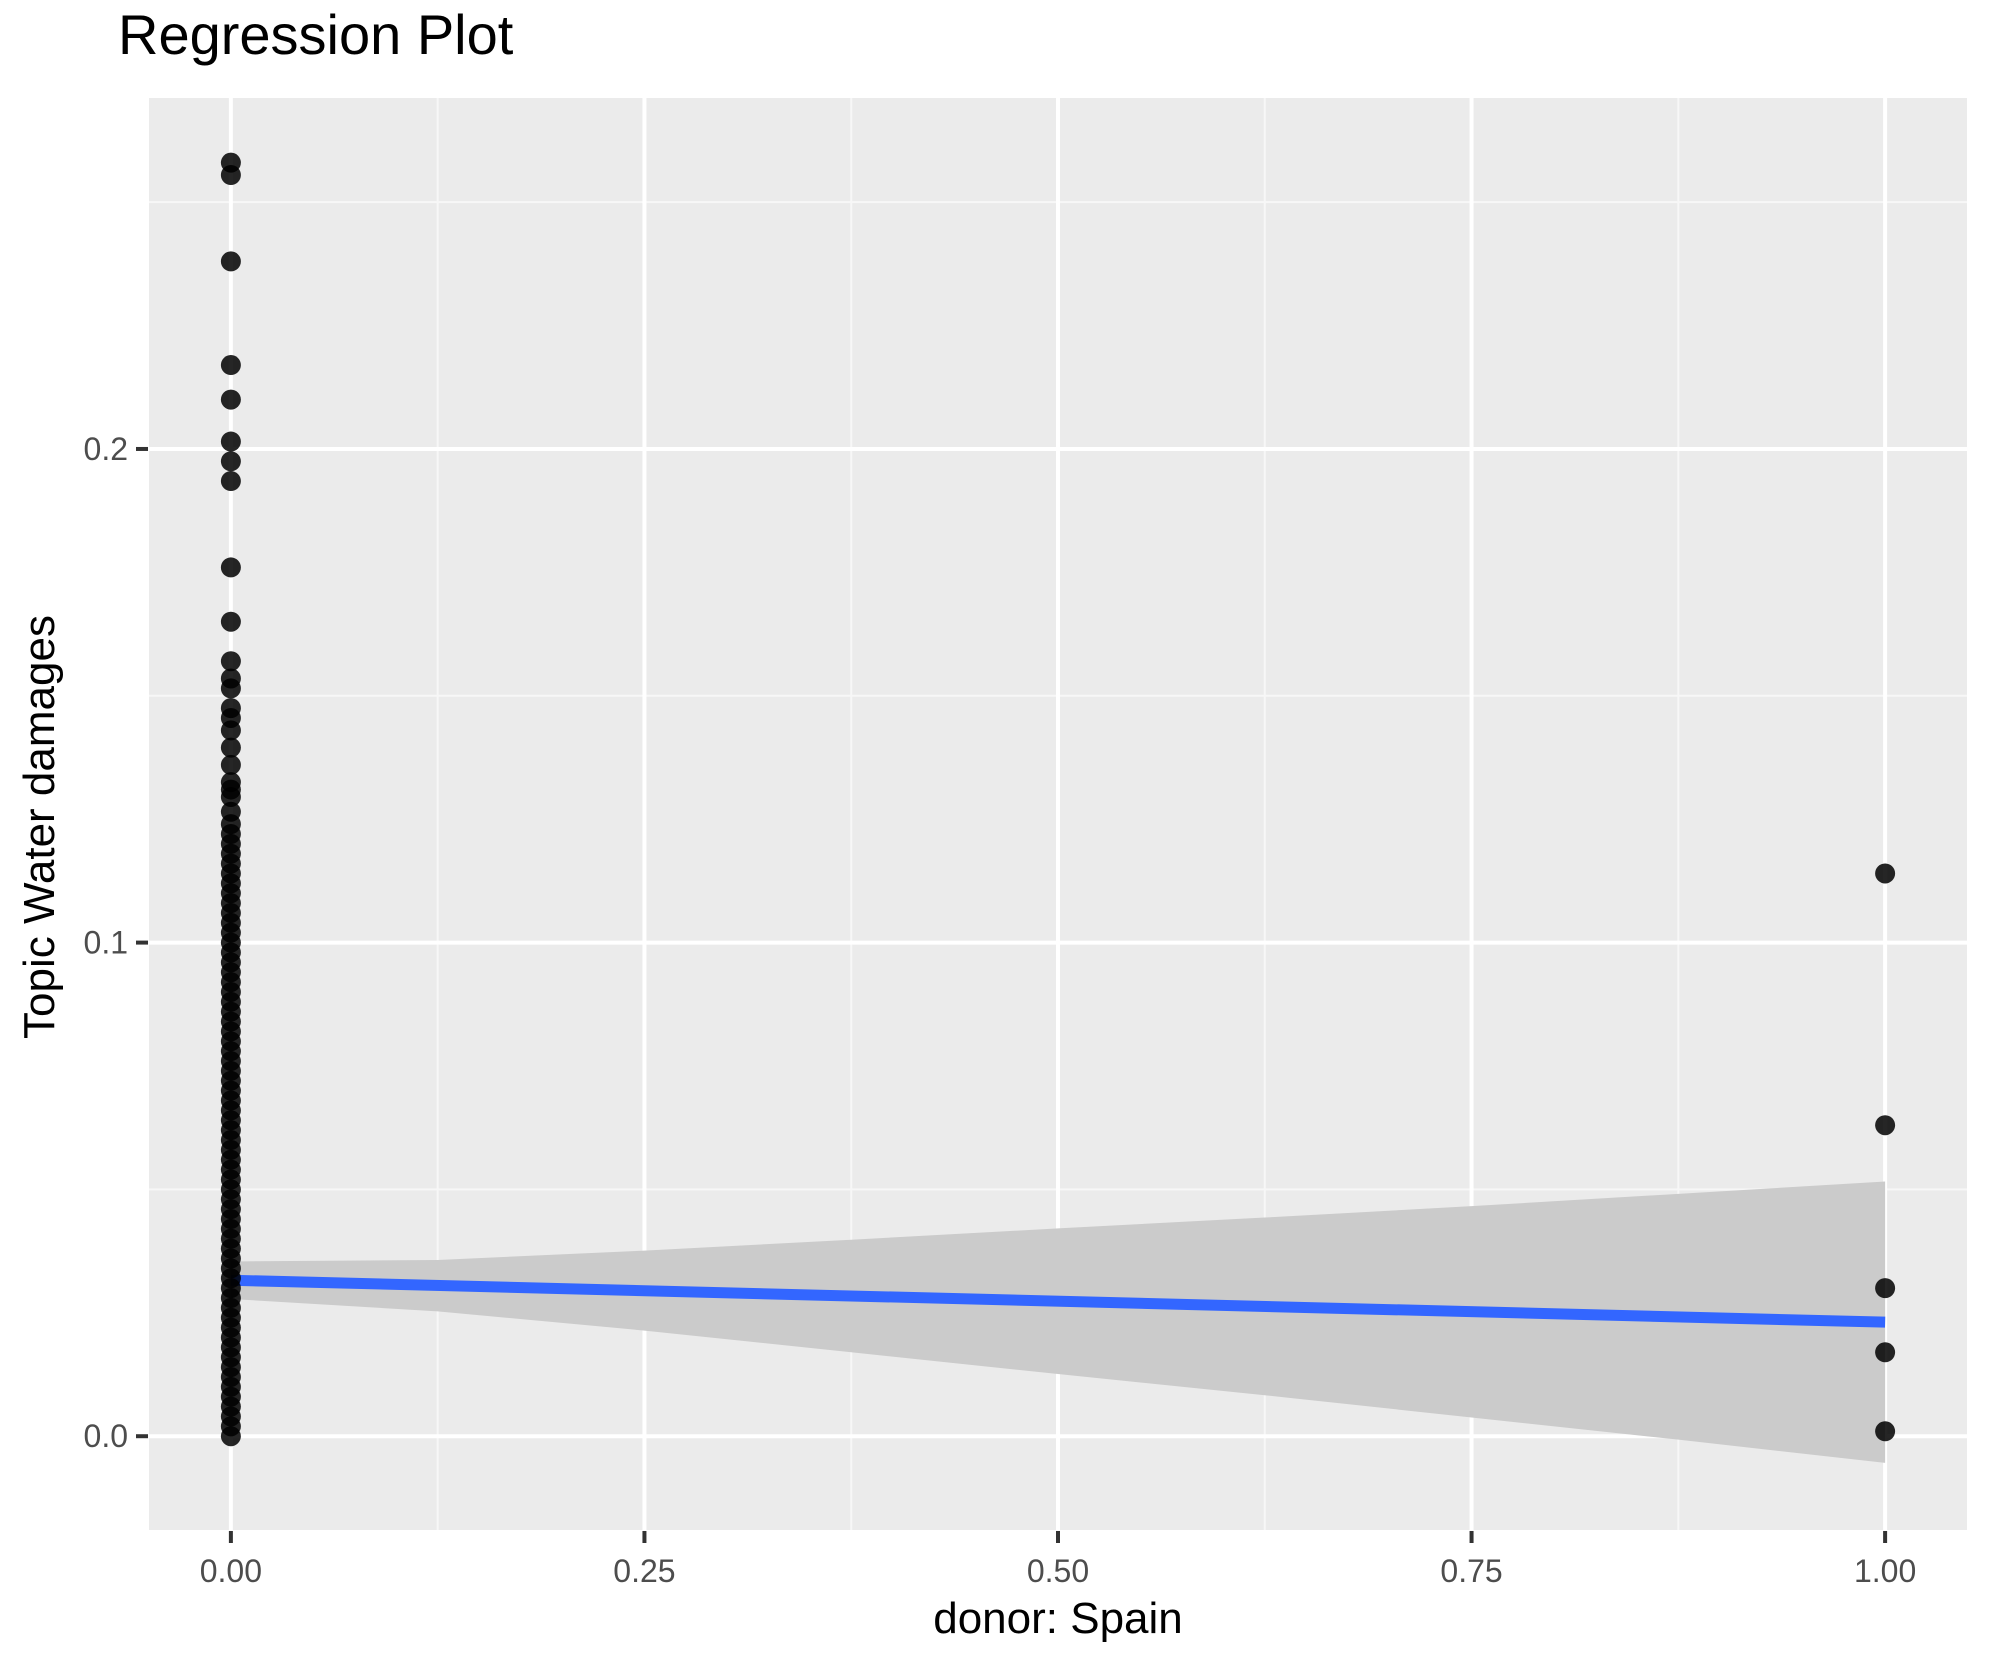  Describe the element at coordinates (316, 34) in the screenshot. I see `plot-title: Regression Plot` at that location.